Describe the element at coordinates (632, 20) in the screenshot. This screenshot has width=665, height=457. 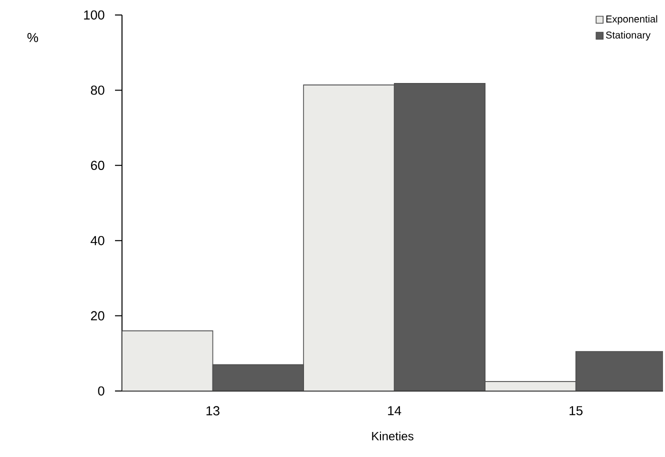
I see `legend-label: Exponential` at that location.